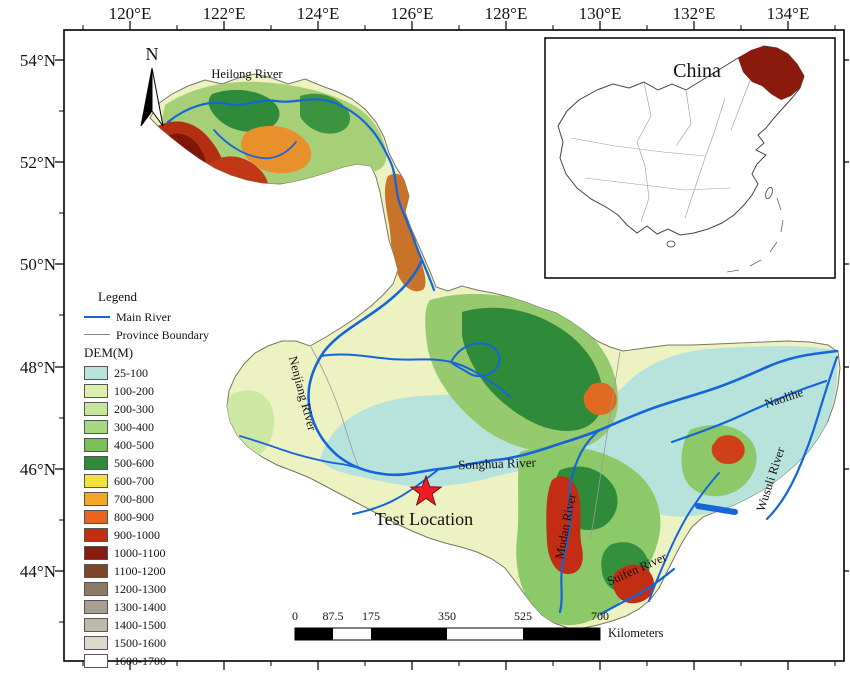  I want to click on legend-province-boundary: Province Boundary, so click(154, 334).